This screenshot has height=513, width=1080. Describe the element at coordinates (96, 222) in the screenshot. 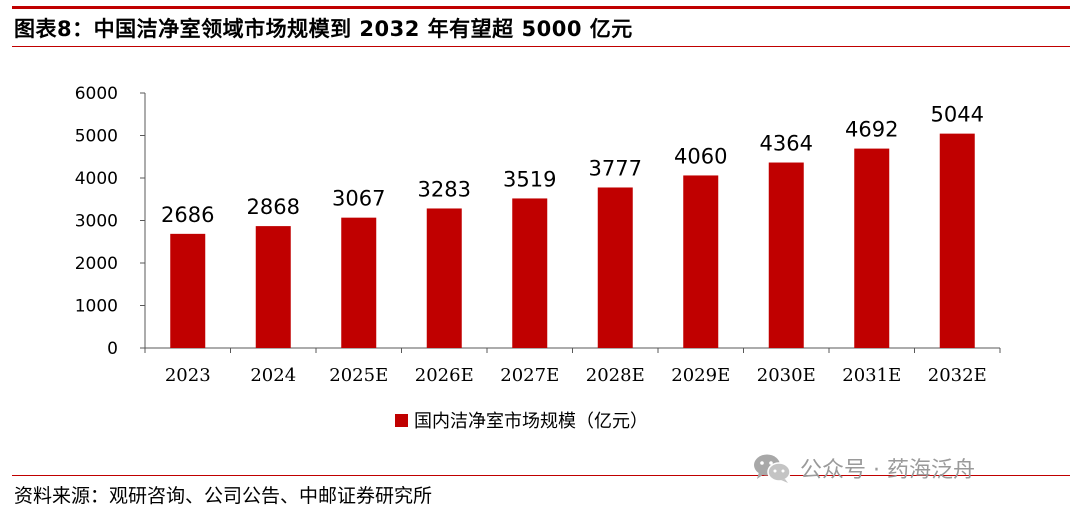

I see `y-tick-label: 3000` at that location.